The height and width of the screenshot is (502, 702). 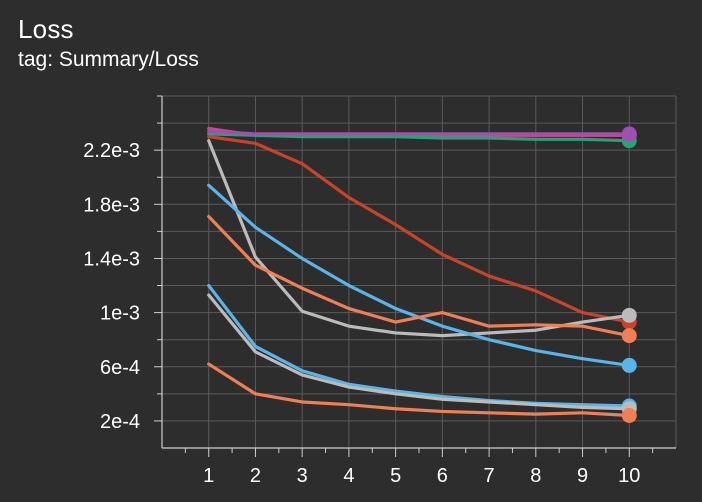 What do you see at coordinates (111, 151) in the screenshot?
I see `y-tick-label: 2.2e-3` at bounding box center [111, 151].